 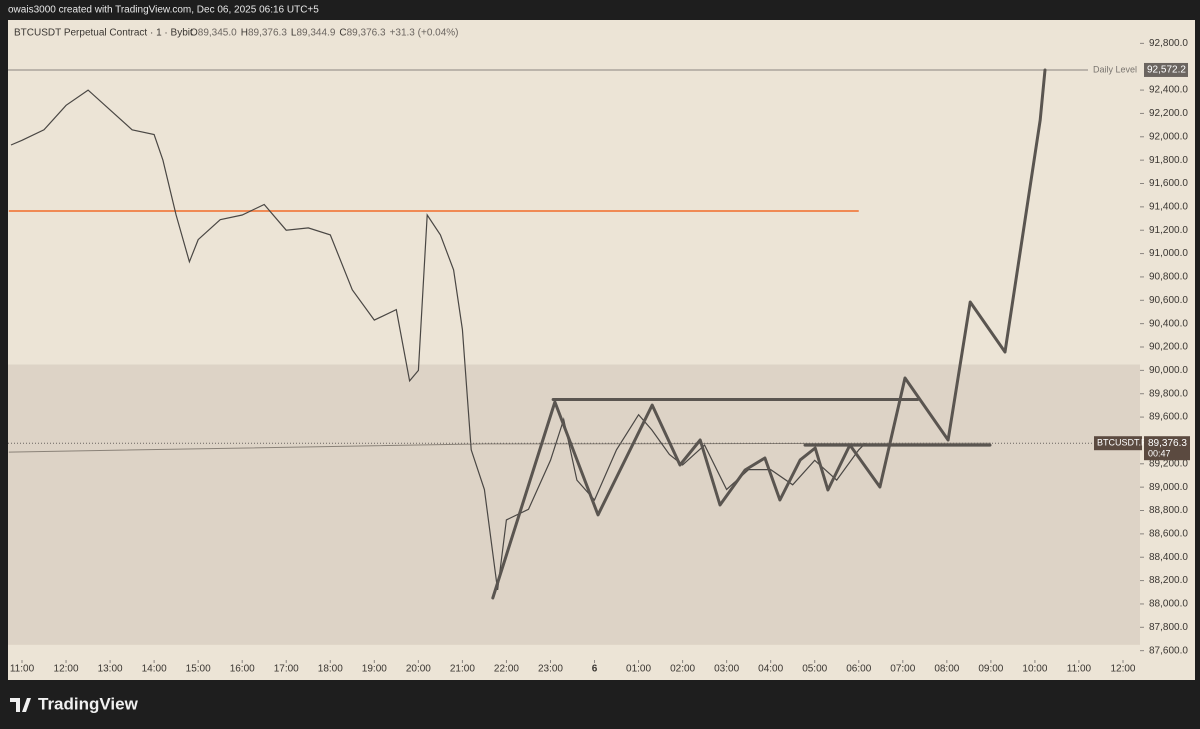 What do you see at coordinates (1168, 277) in the screenshot?
I see `y-tick-label: 90,800.0` at bounding box center [1168, 277].